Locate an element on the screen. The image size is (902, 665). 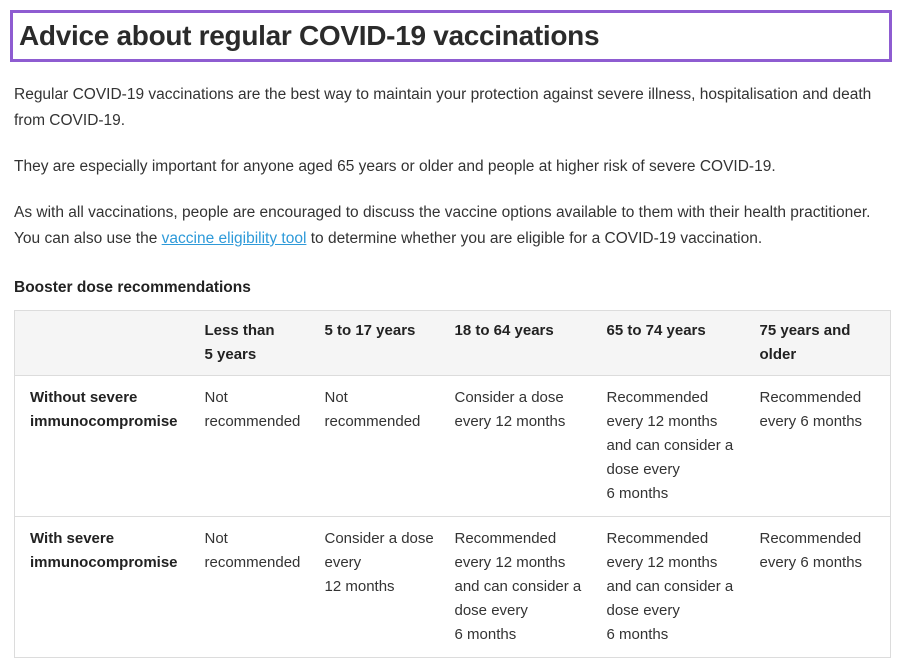
row-label: Without severe immunocompromise is located at coordinates (102, 446).